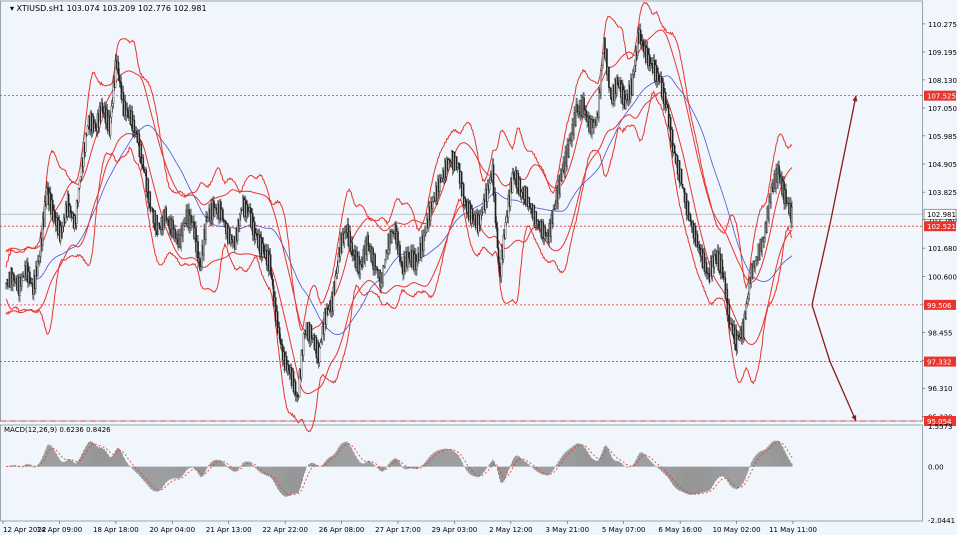 The image size is (957, 535). Describe the element at coordinates (680, 530) in the screenshot. I see `x-tick-label: 6 May 16:00` at that location.